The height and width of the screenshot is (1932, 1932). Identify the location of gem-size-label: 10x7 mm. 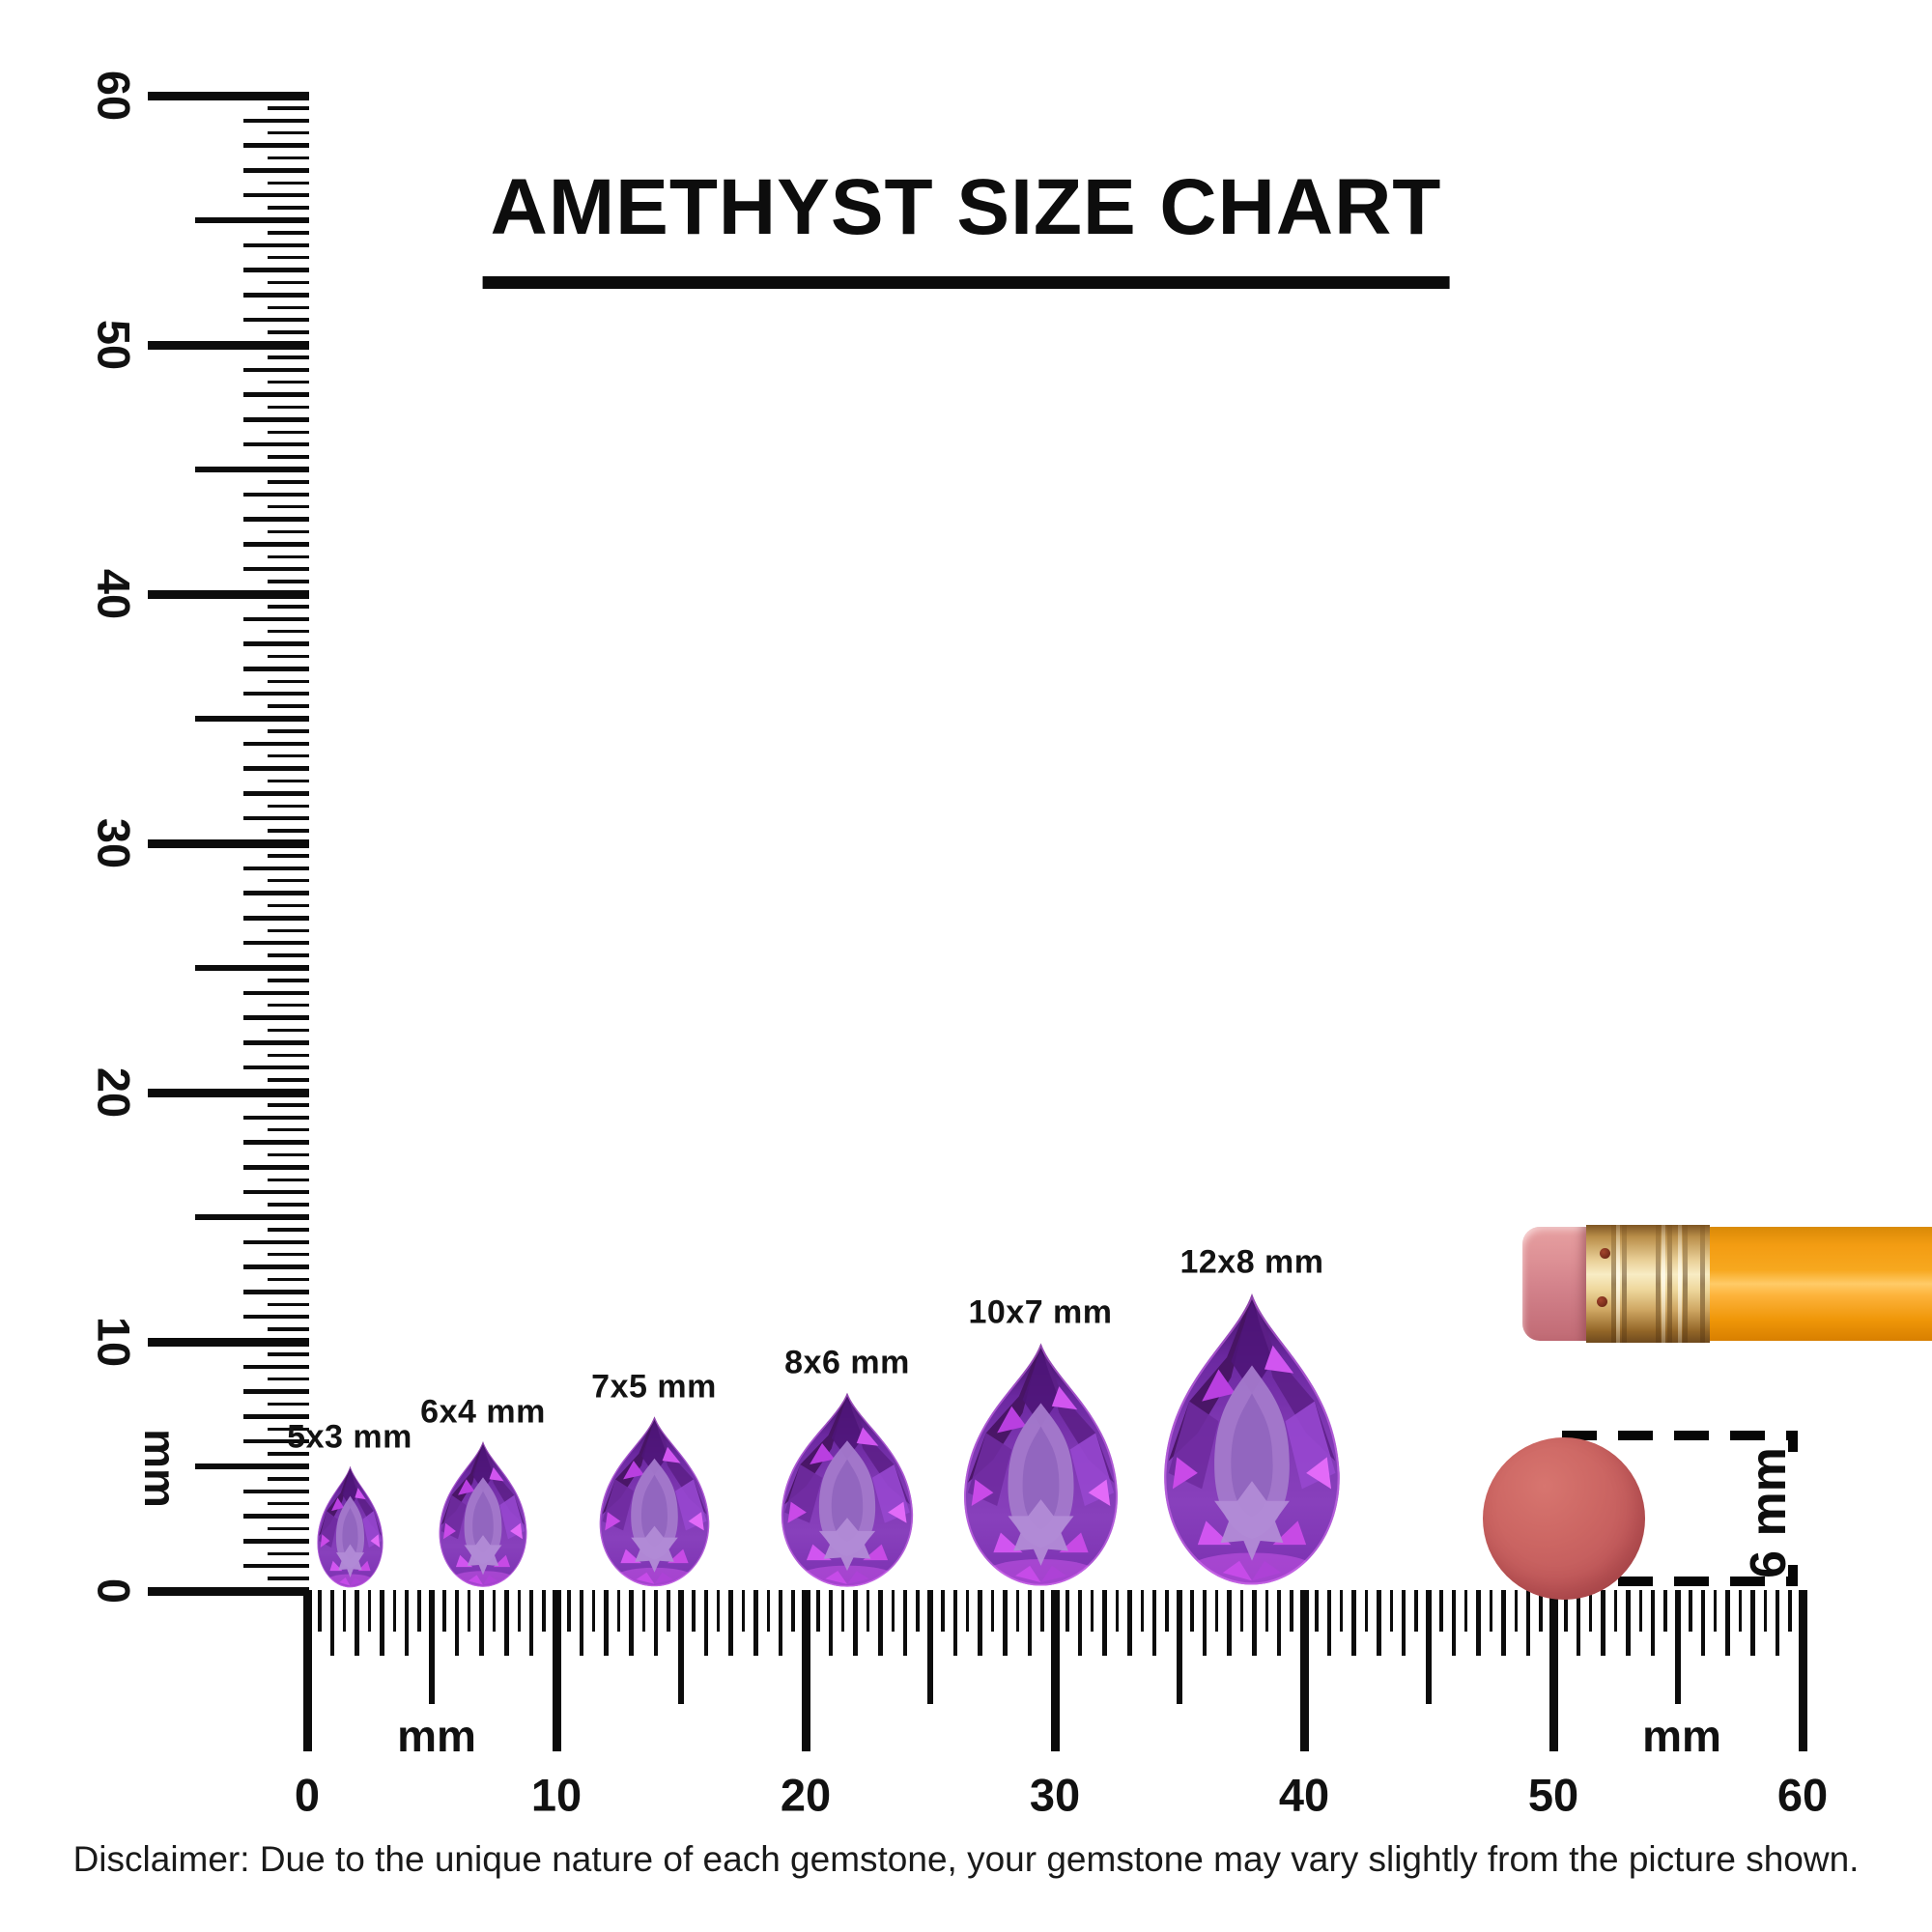
(1040, 1312).